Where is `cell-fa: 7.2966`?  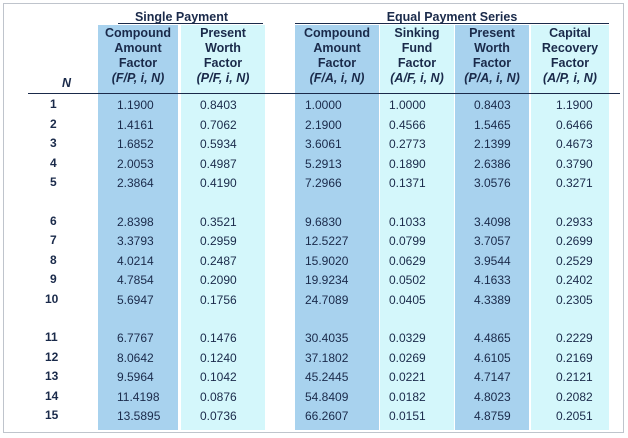 cell-fa: 7.2966 is located at coordinates (323, 183).